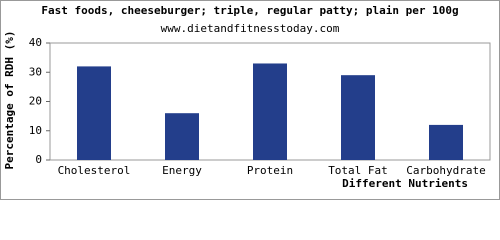 This screenshot has width=500, height=240. Describe the element at coordinates (405, 183) in the screenshot. I see `x-axis-label: Different Nutrients` at that location.